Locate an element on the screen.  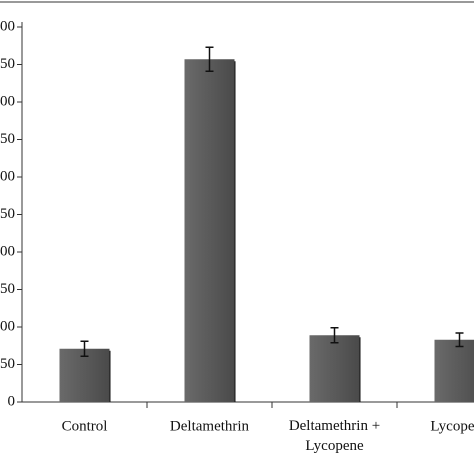
y-tick-label: 250 is located at coordinates (7, 214).